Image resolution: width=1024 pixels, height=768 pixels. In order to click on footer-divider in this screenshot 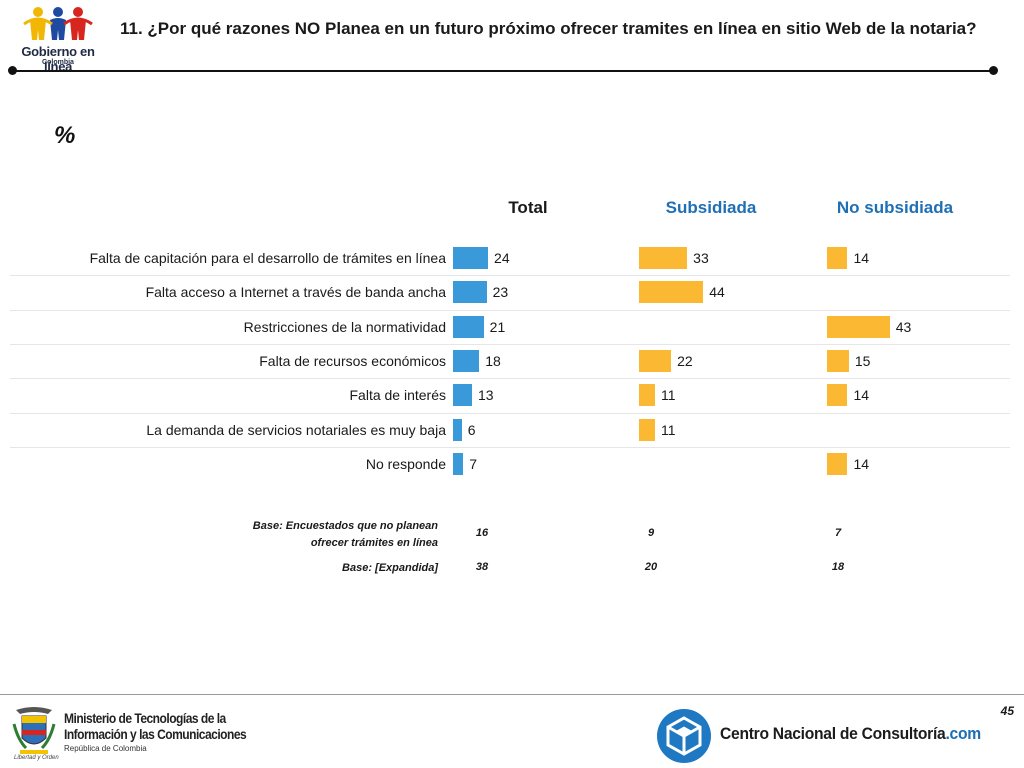, I will do `click(512, 694)`.